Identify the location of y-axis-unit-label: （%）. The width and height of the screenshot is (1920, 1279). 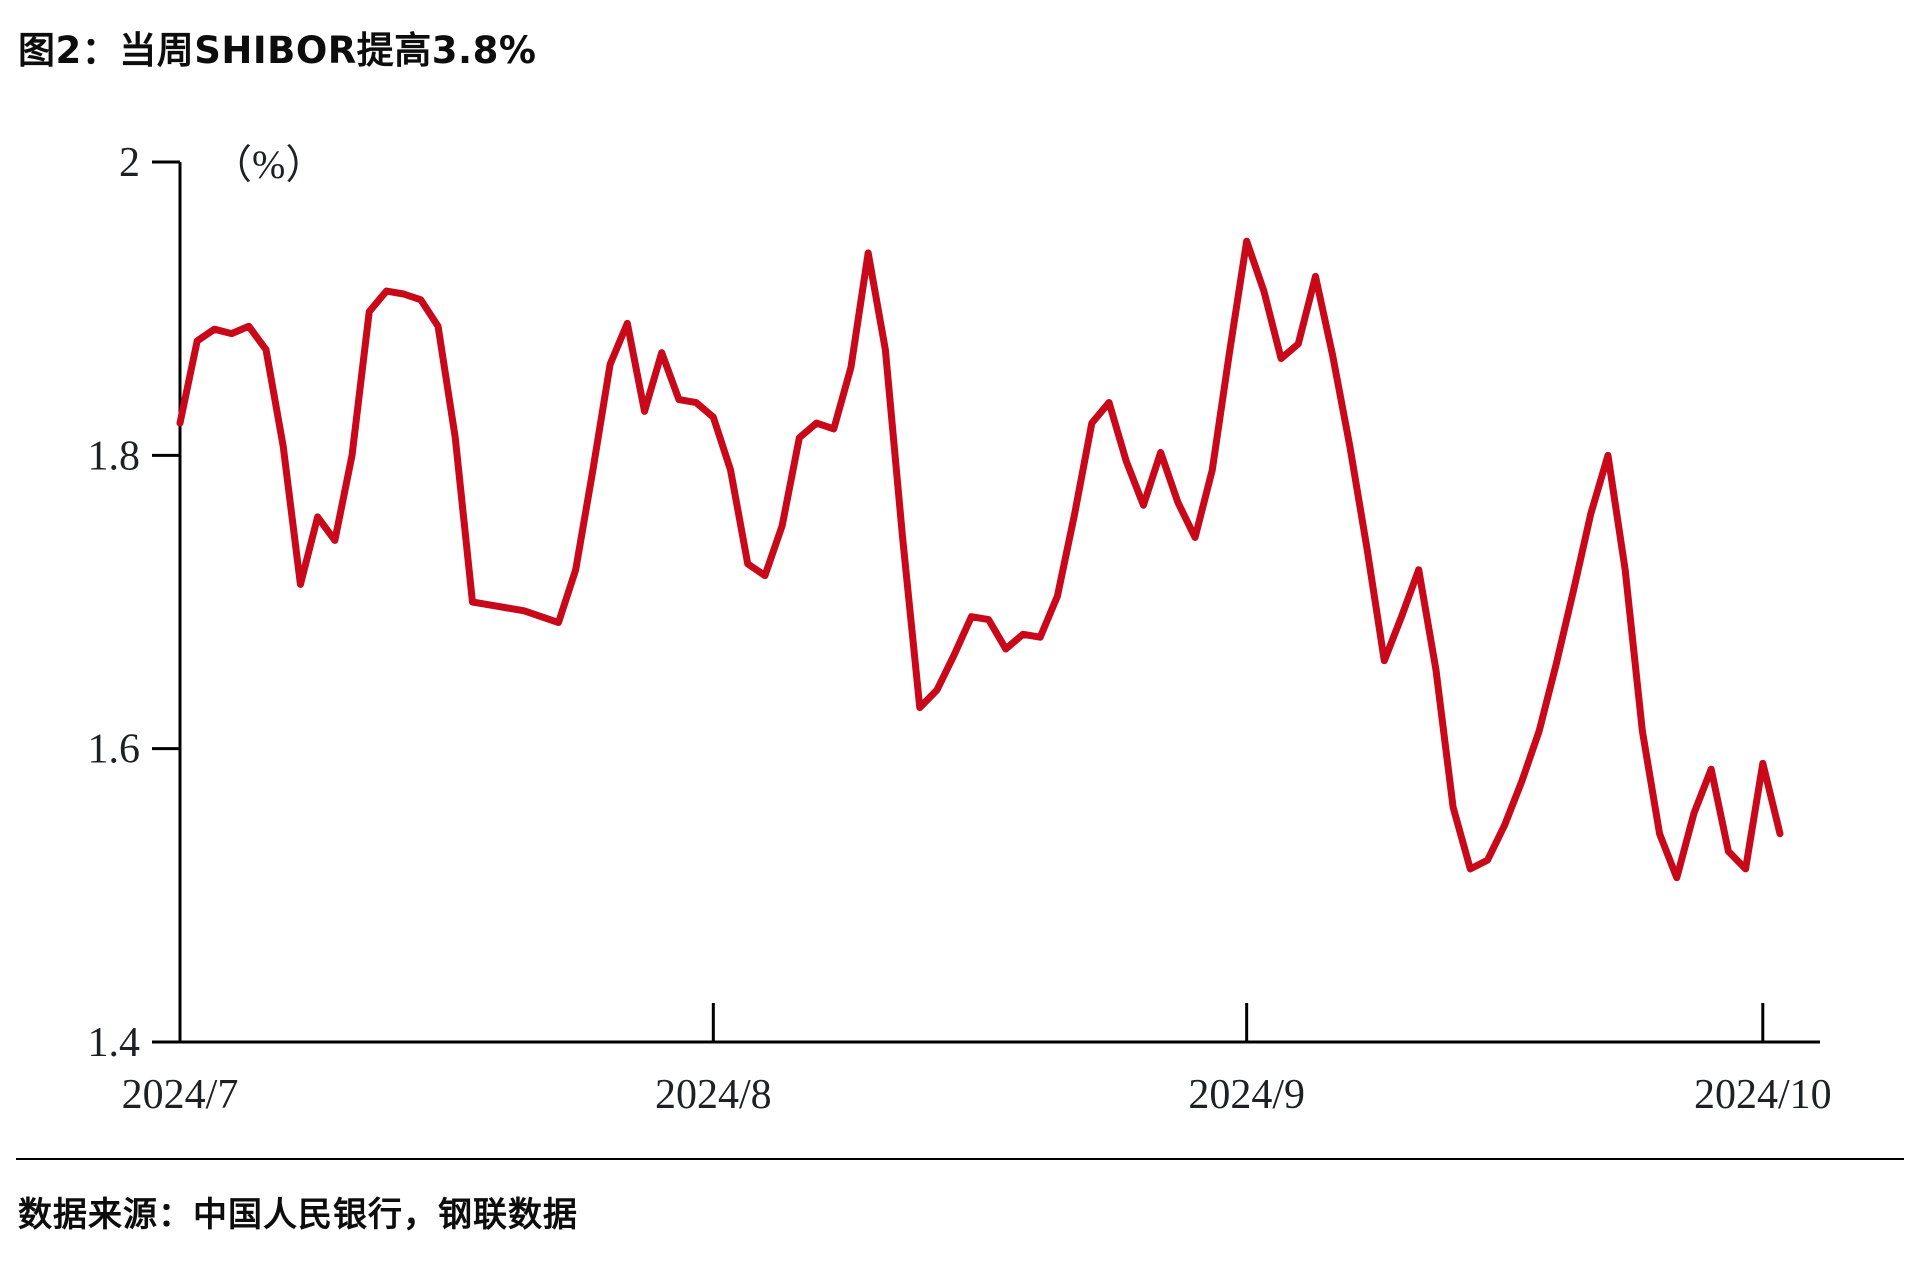
(268, 164).